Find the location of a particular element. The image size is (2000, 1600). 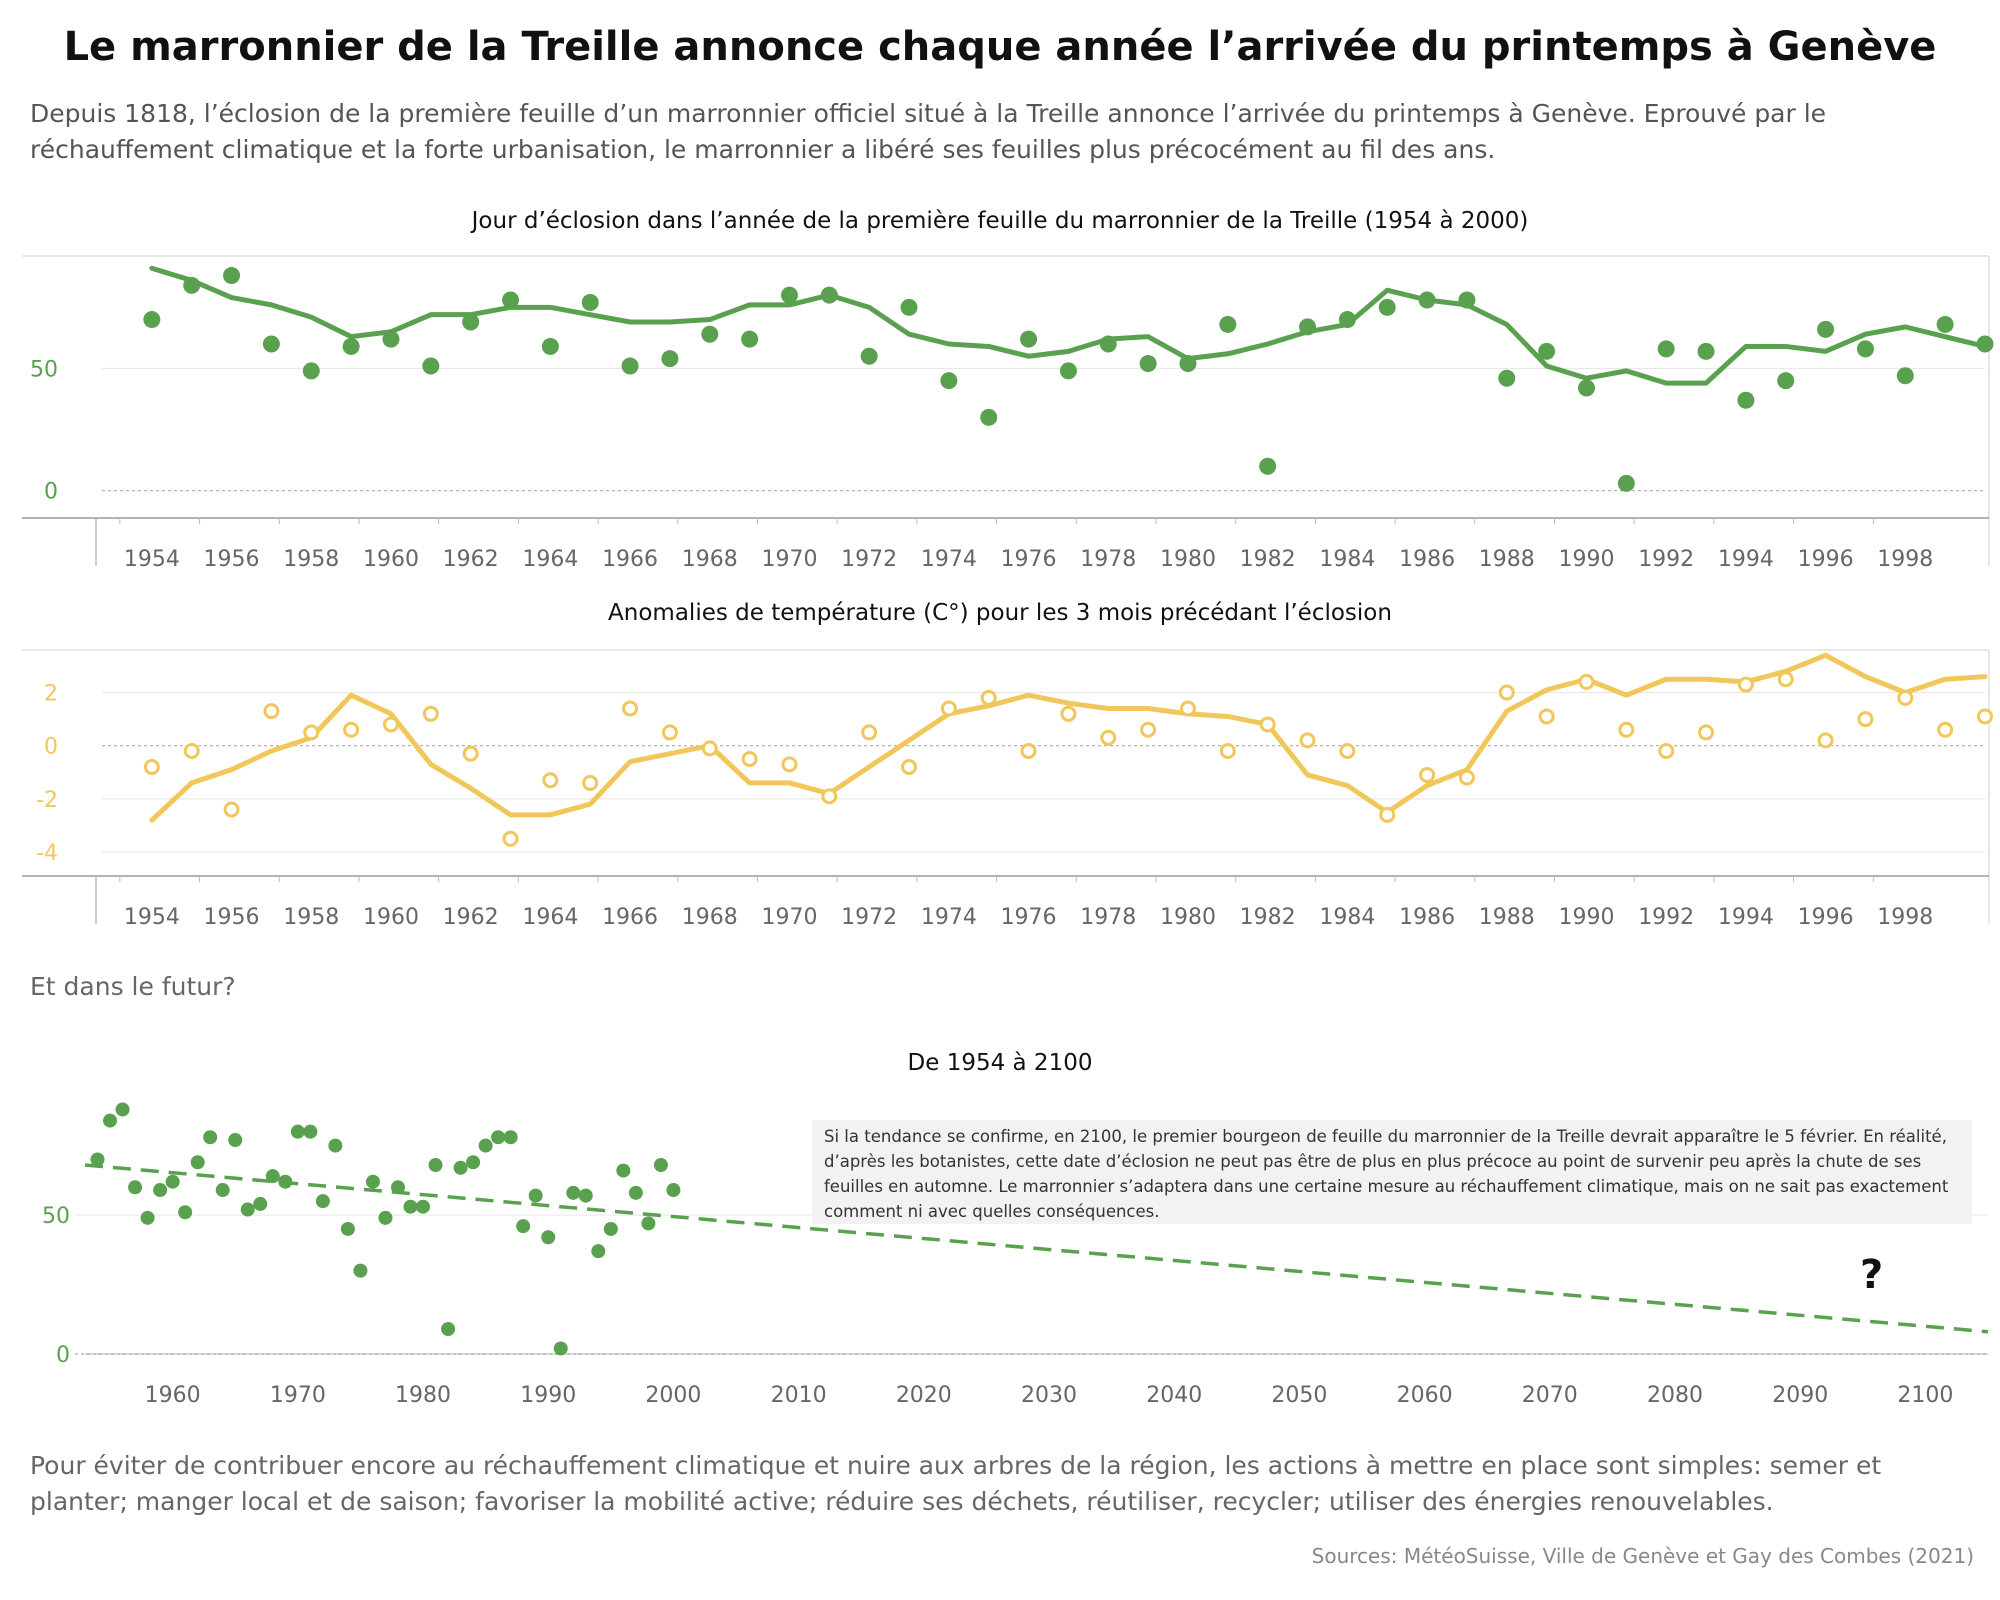

x-tick-label: 1998 is located at coordinates (1905, 559).